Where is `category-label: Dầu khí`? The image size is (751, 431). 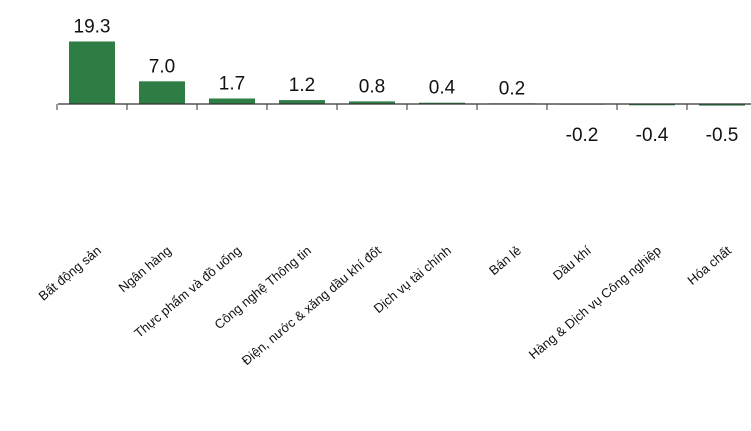 category-label: Dầu khí is located at coordinates (572, 263).